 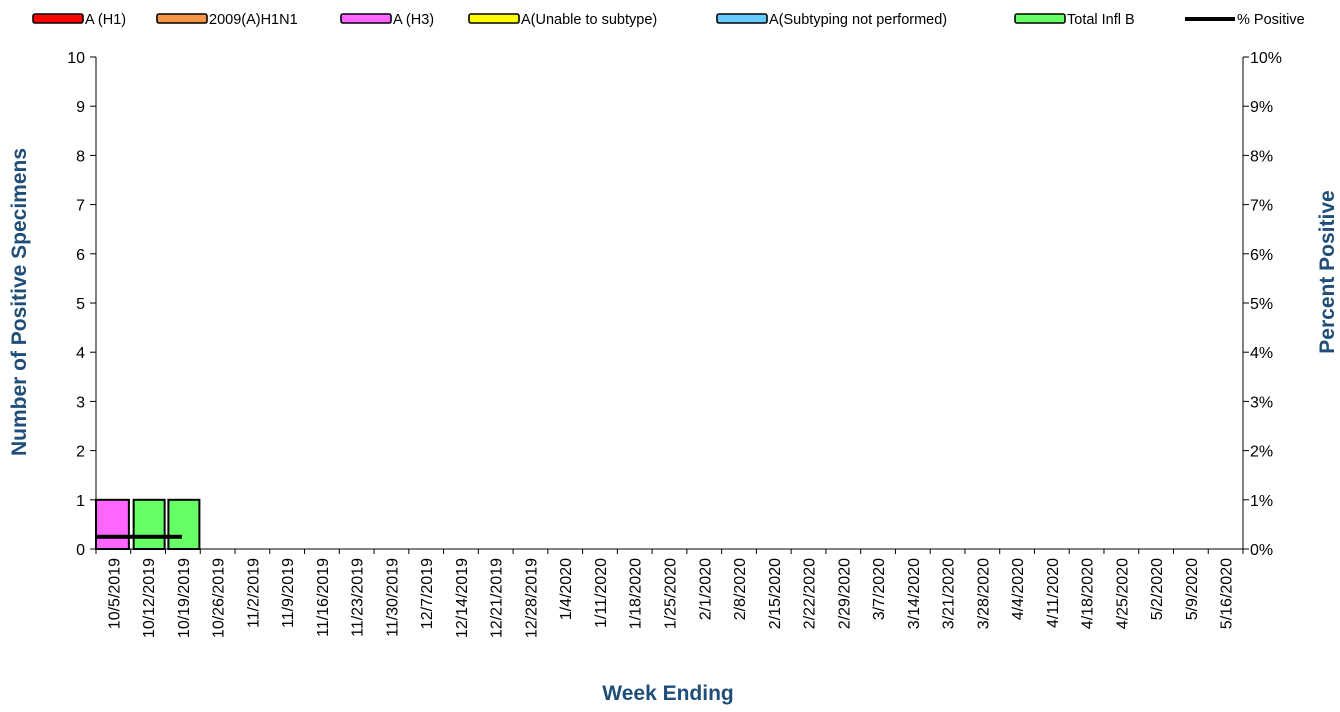 What do you see at coordinates (392, 597) in the screenshot?
I see `x-tick-label: 11/30/2019` at bounding box center [392, 597].